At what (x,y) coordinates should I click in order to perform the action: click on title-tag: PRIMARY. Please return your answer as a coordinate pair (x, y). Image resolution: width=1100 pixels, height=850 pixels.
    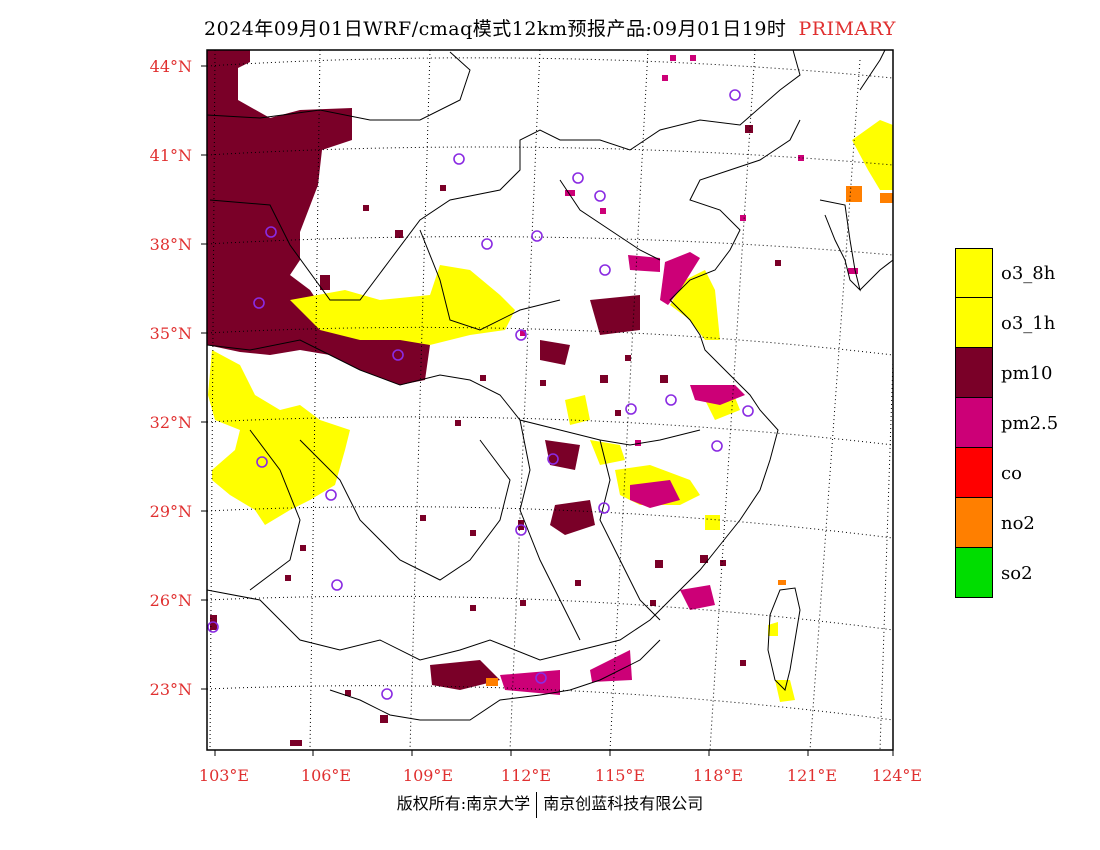
    Looking at the image, I should click on (847, 29).